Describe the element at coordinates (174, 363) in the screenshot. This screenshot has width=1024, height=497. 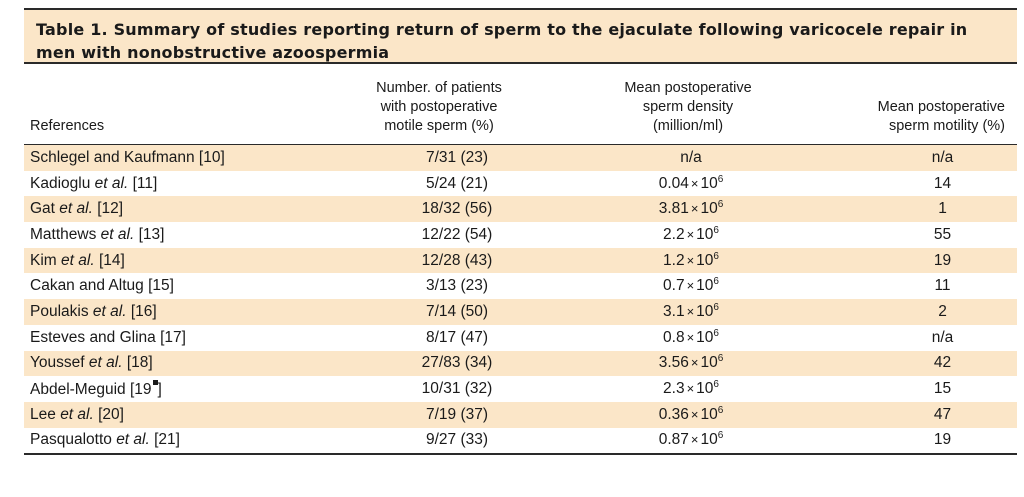
I see `reference-cell: Youssef et al. [18]` at that location.